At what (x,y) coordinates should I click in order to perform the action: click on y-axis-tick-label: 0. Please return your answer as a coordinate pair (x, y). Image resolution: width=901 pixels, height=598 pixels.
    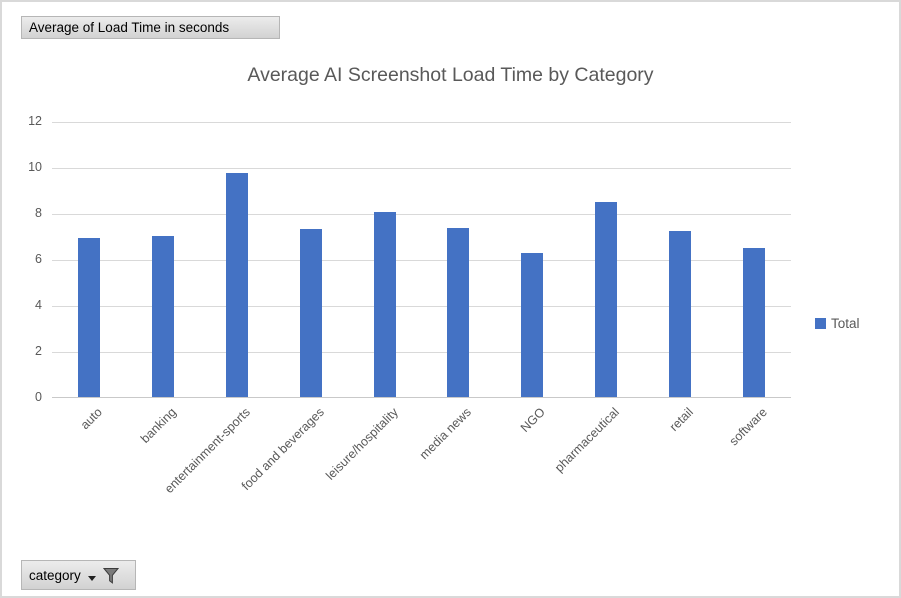
    Looking at the image, I should click on (38, 397).